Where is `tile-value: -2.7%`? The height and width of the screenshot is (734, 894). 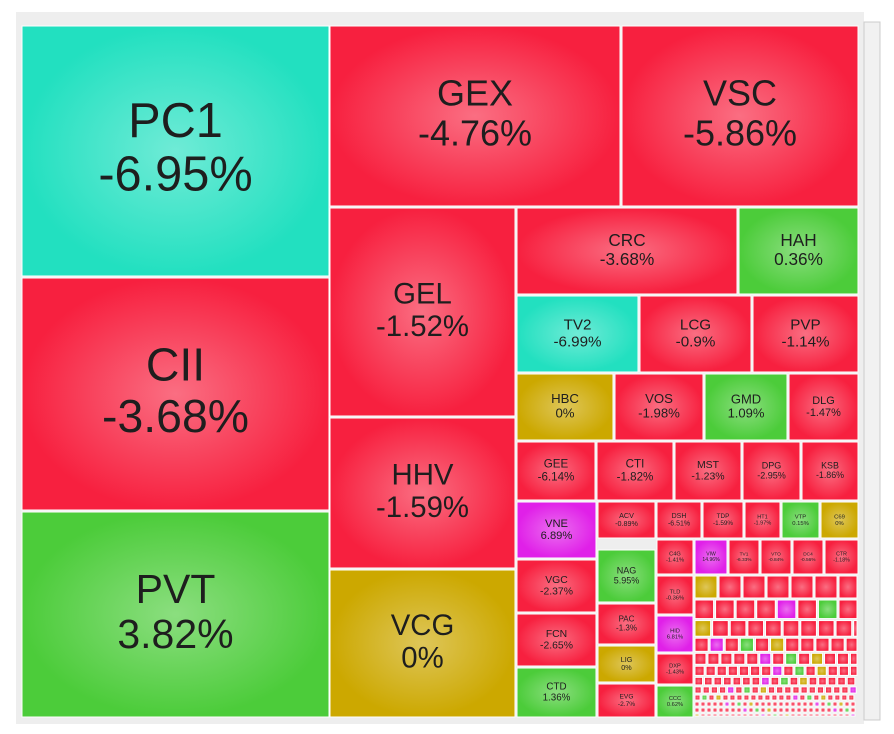
tile-value: -2.7% is located at coordinates (626, 704).